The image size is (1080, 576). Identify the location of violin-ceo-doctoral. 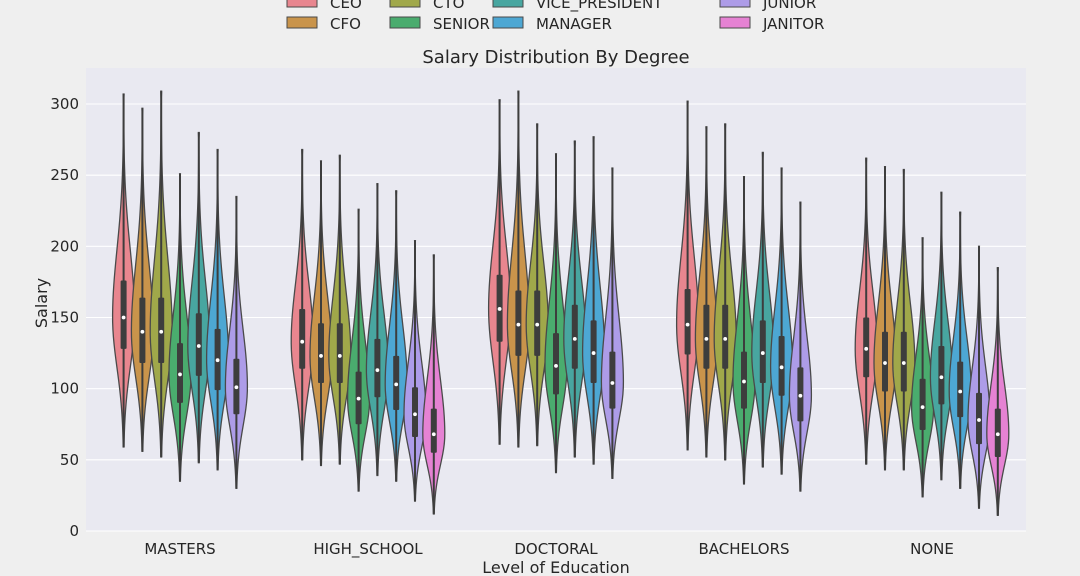
(499, 272).